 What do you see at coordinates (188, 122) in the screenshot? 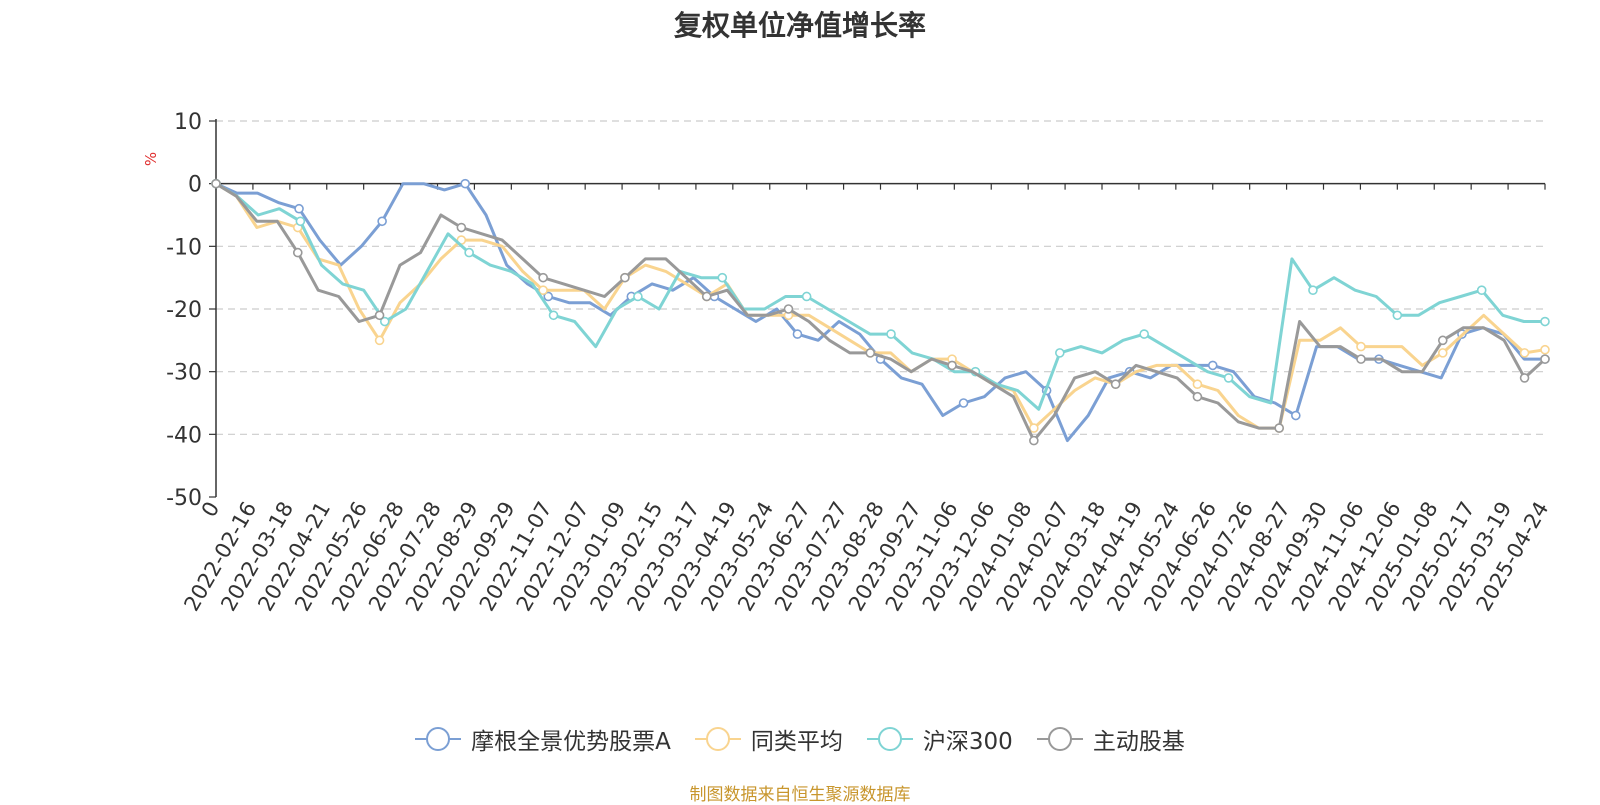
I see `y-tick-label: 10` at bounding box center [188, 122].